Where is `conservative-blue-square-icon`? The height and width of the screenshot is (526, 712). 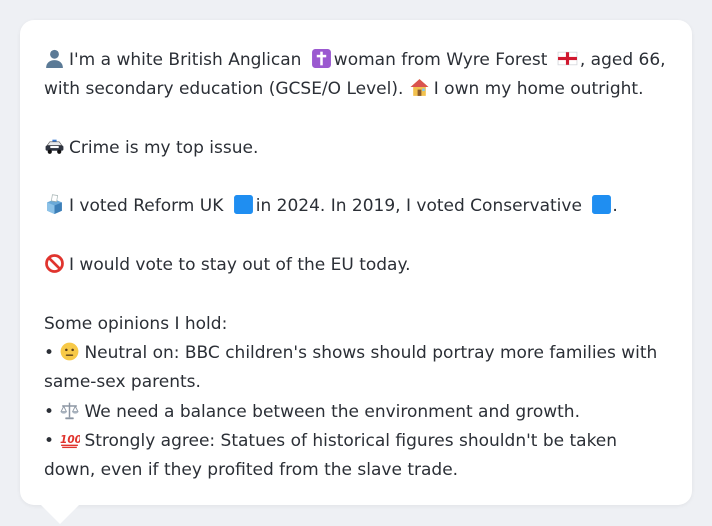
conservative-blue-square-icon is located at coordinates (601, 204).